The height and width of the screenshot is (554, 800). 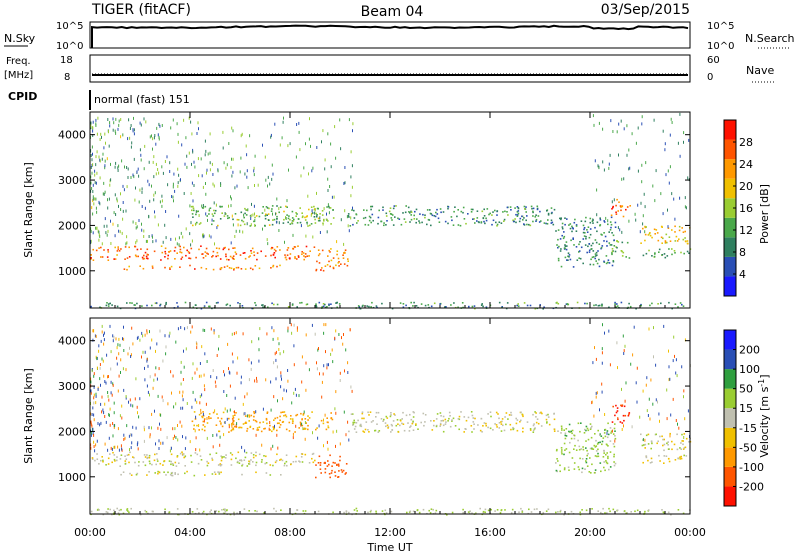 I want to click on nsky-trace, so click(x=390, y=36).